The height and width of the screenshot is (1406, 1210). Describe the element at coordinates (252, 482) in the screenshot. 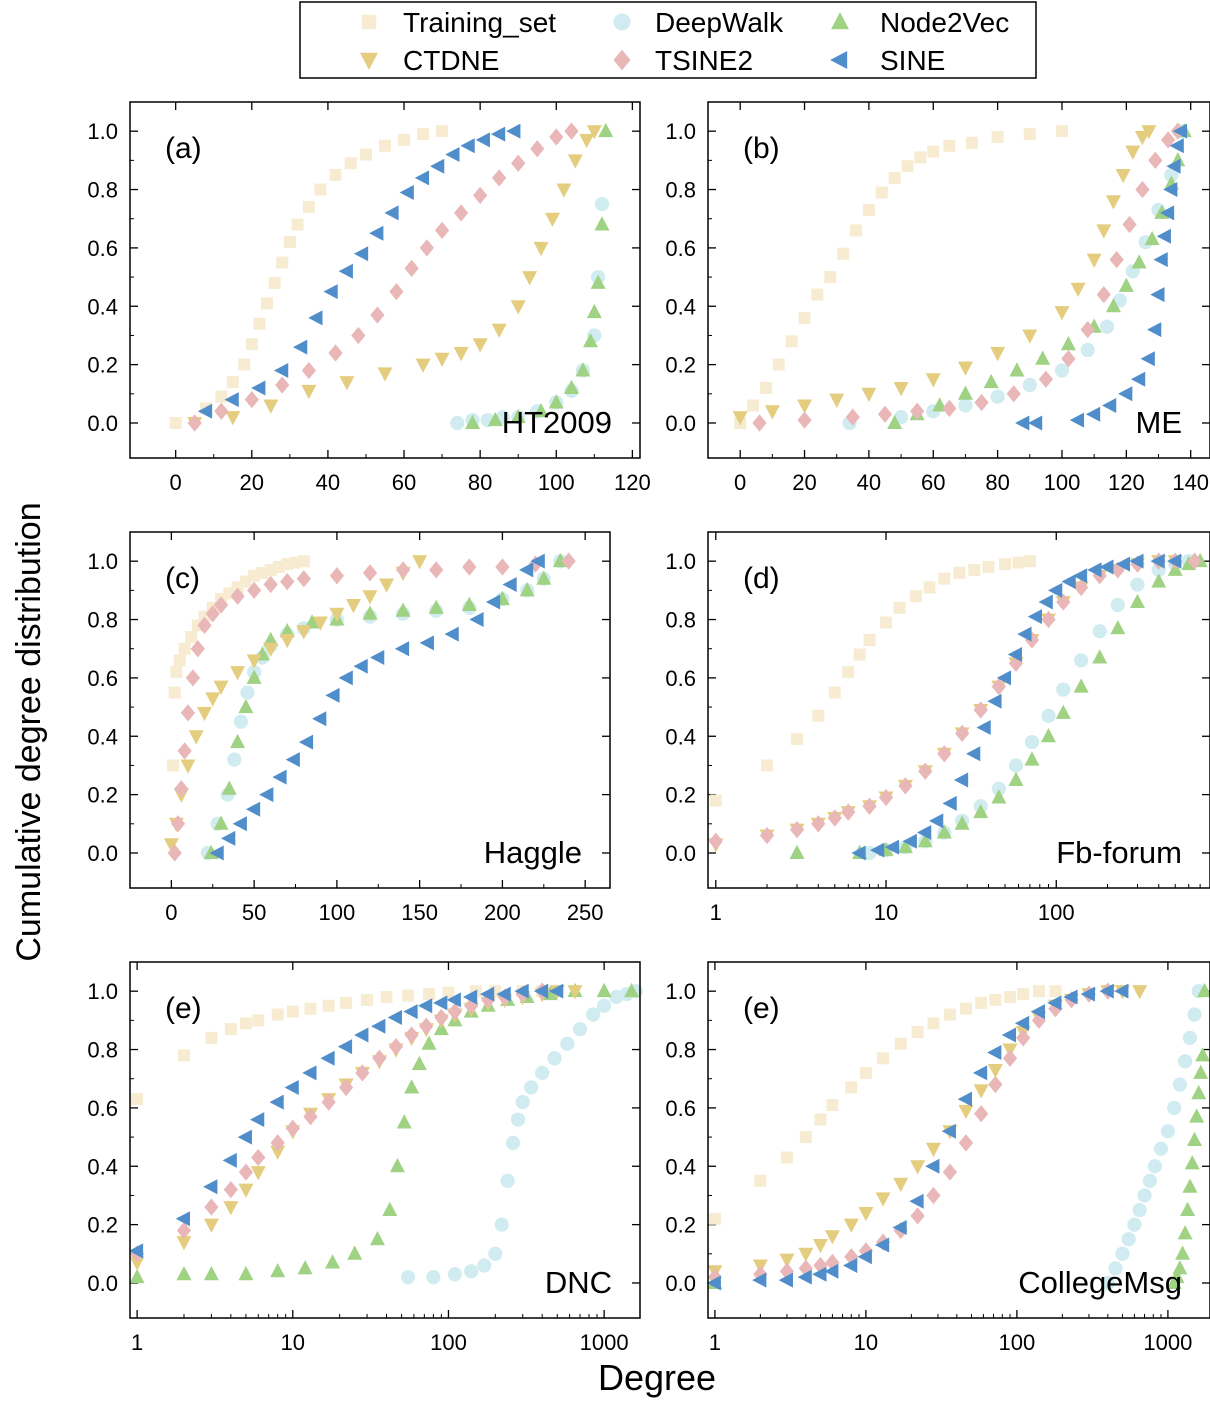

I see `x-tick-label: 20` at that location.